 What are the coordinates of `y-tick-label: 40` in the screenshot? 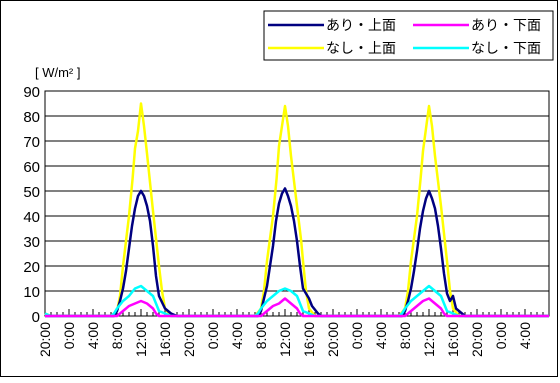 It's located at (31, 217).